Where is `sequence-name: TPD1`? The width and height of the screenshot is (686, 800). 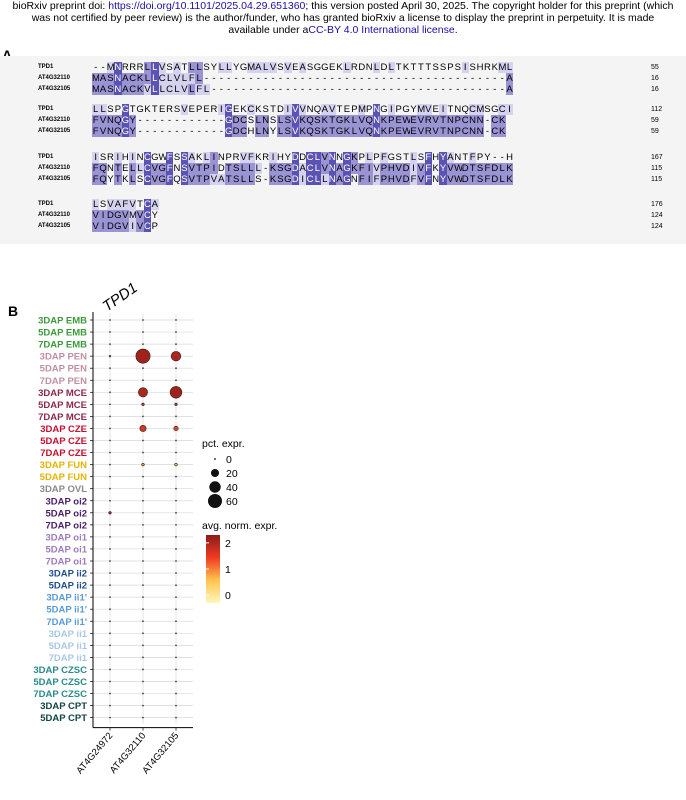
sequence-name: TPD1 is located at coordinates (46, 157).